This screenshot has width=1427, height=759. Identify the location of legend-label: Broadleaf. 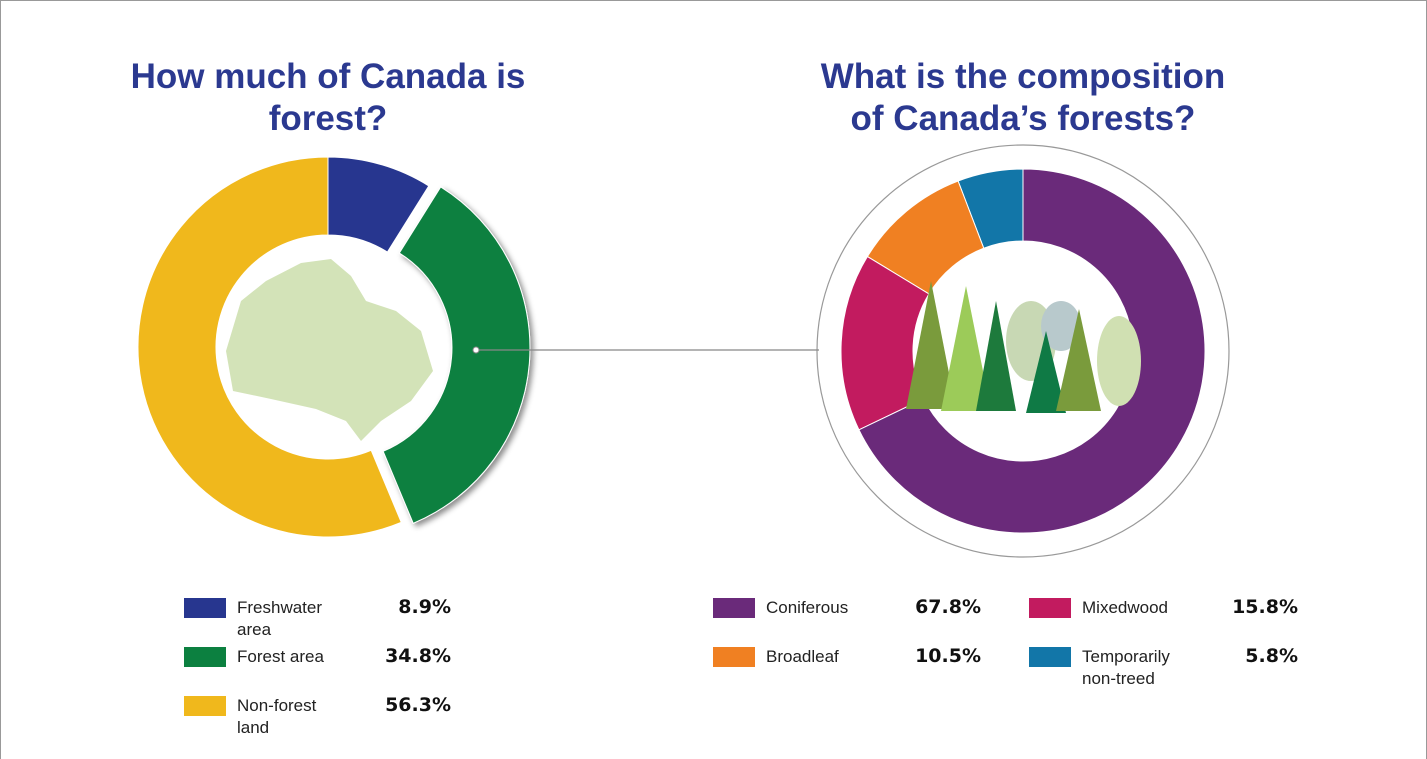
(802, 656).